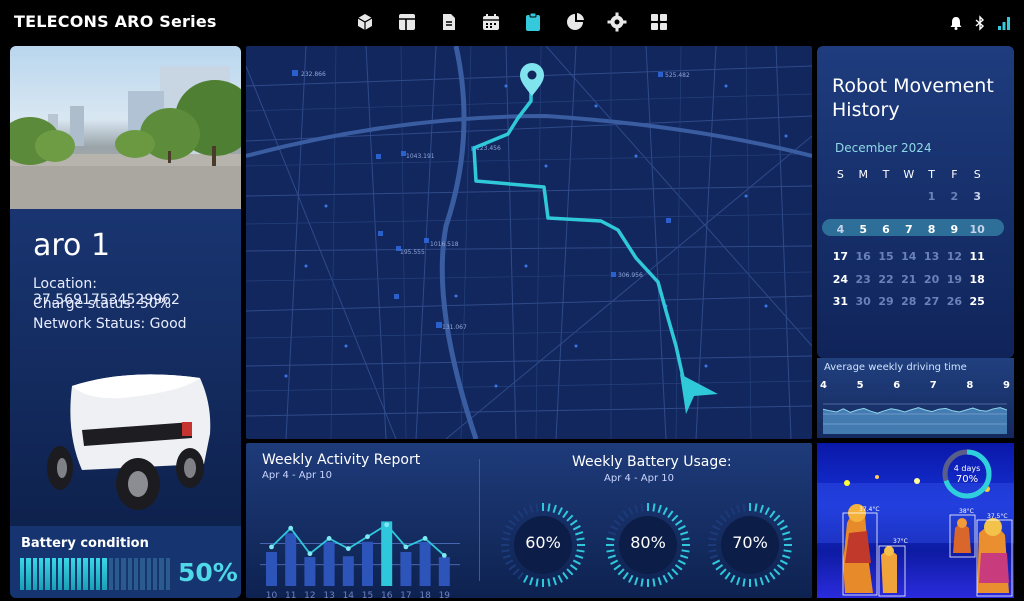 The width and height of the screenshot is (1024, 601). Describe the element at coordinates (909, 257) in the screenshot. I see `calendar-day: 14` at that location.